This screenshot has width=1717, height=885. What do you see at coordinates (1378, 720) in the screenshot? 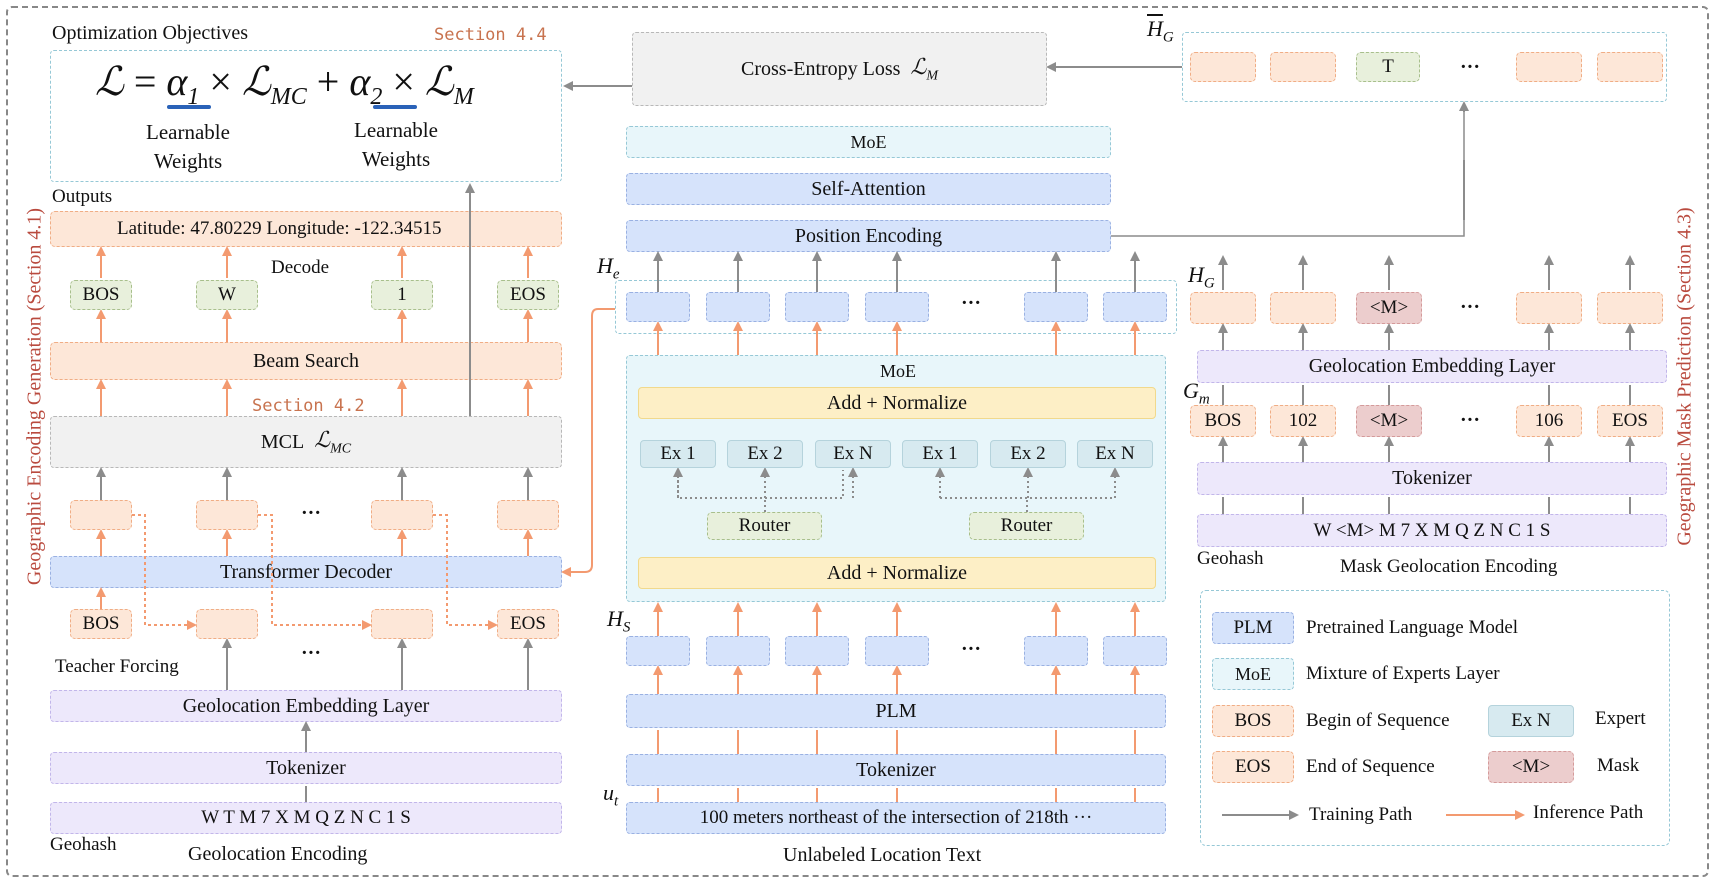
I see `legend-bos-desc: Begin of Sequence` at bounding box center [1378, 720].